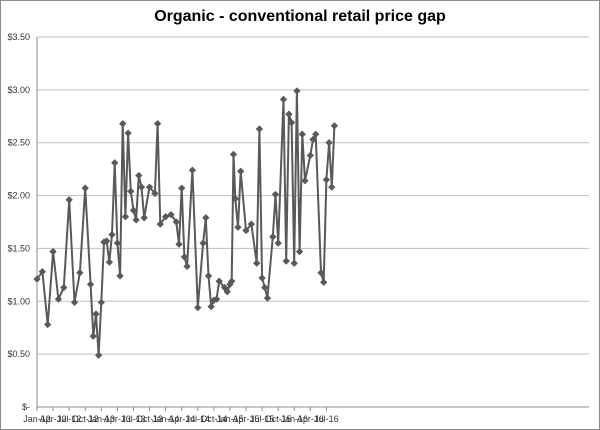  What do you see at coordinates (213, 419) in the screenshot?
I see `x-tick-label: Oct-14` at bounding box center [213, 419].